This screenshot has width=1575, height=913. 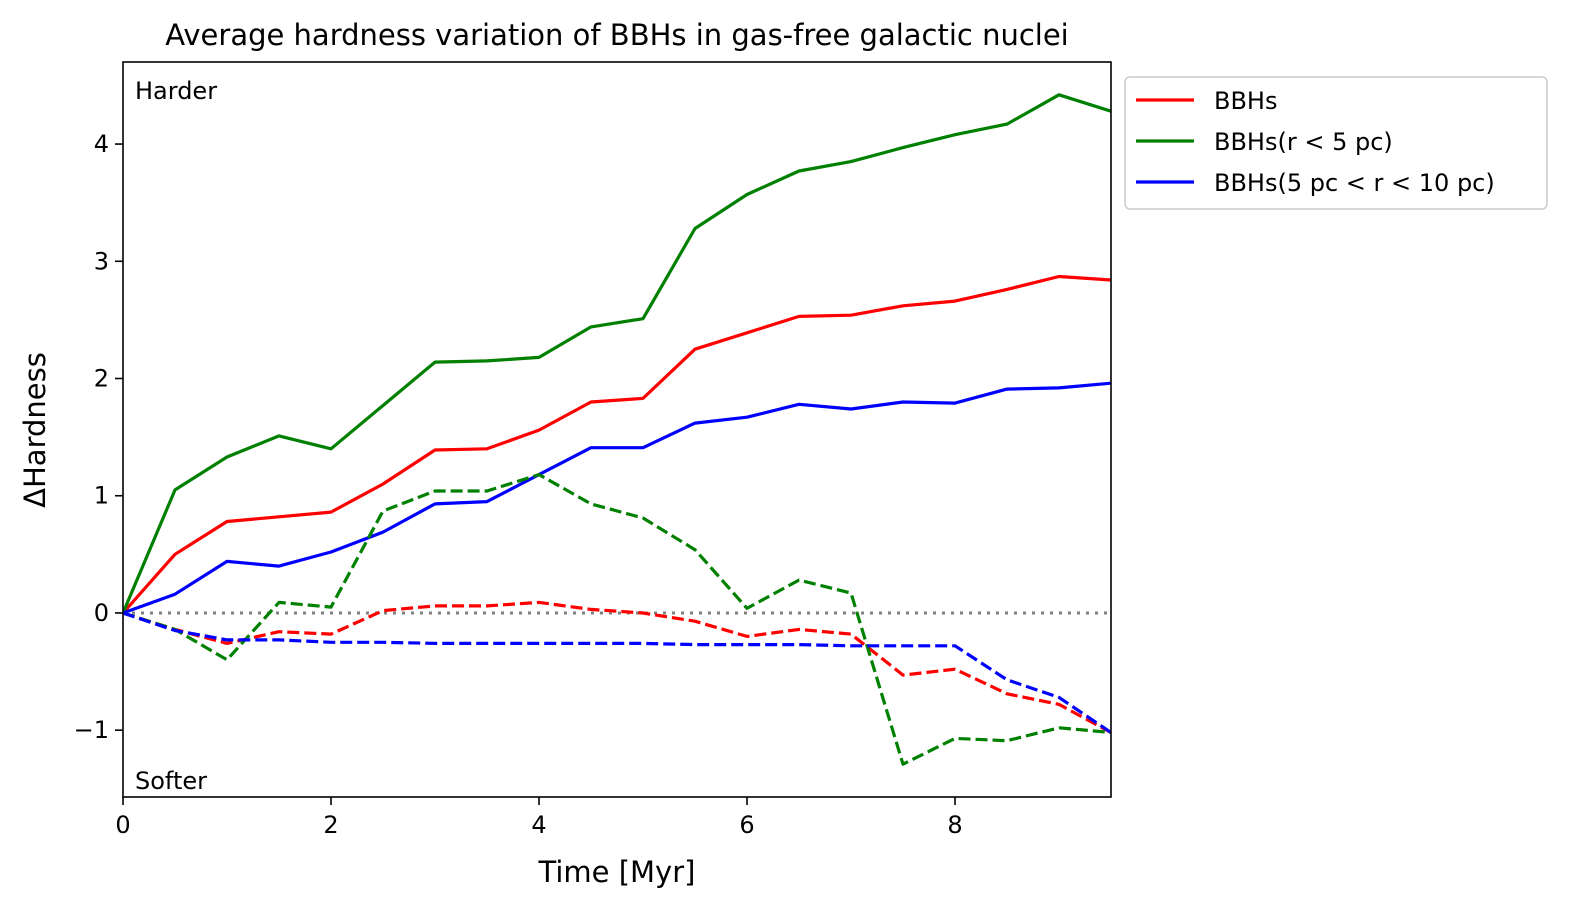 I want to click on legend-frame, so click(x=1336, y=143).